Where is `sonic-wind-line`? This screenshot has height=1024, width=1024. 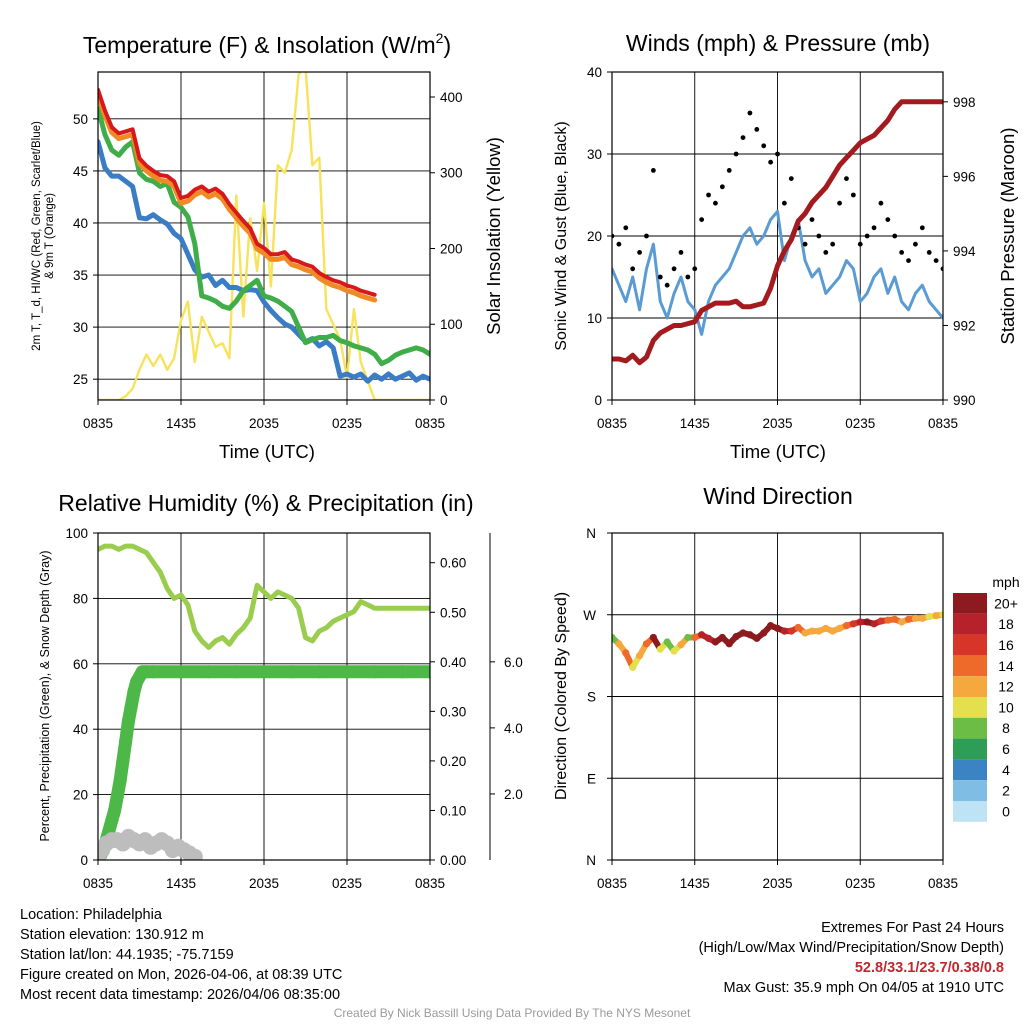
sonic-wind-line is located at coordinates (777, 272).